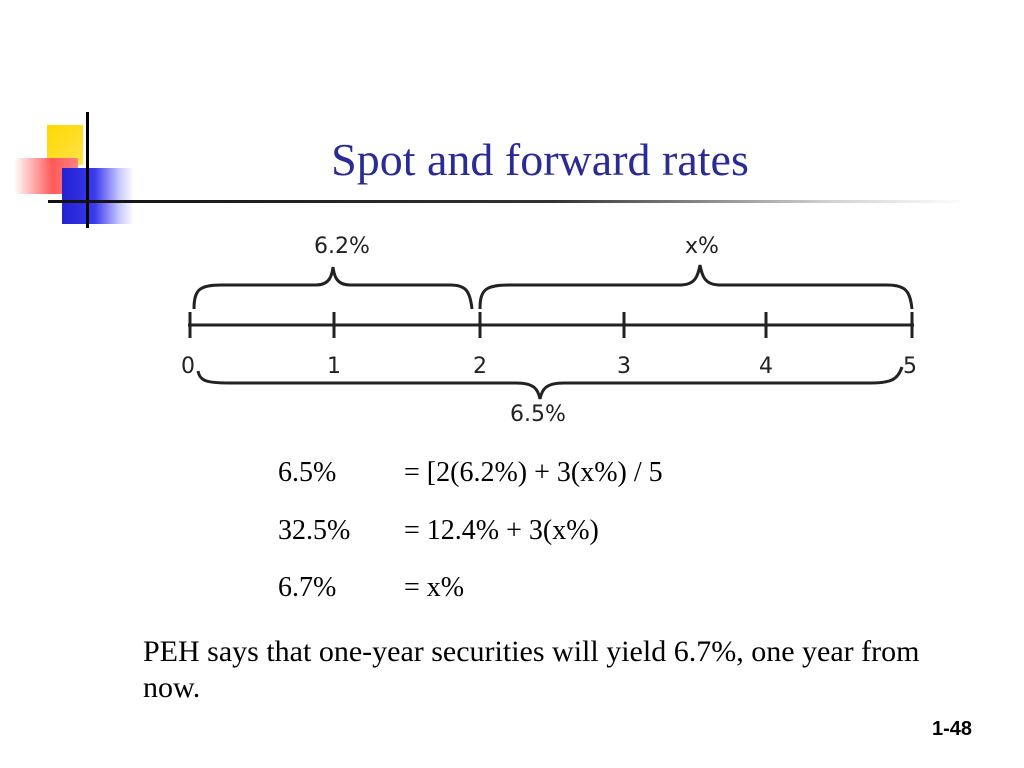 The height and width of the screenshot is (768, 1024). Describe the element at coordinates (624, 366) in the screenshot. I see `tick-label-3: 3` at that location.